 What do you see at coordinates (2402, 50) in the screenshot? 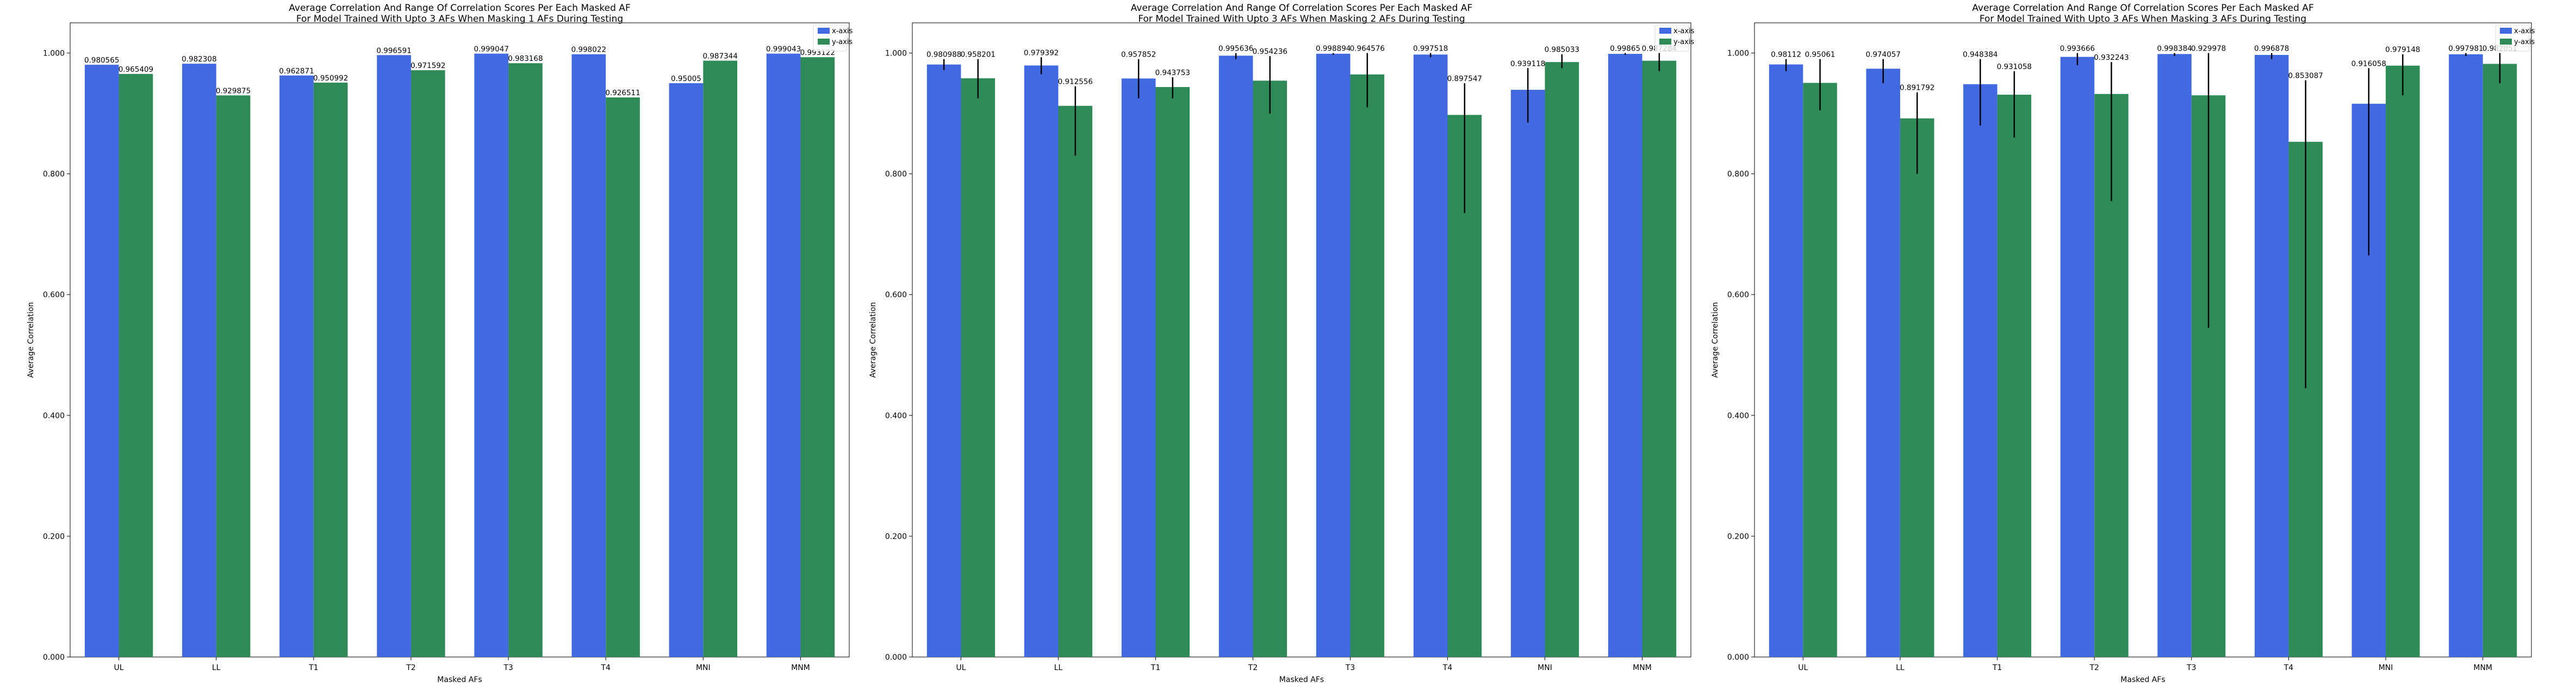
I see `value-label-y-axis-MNI: 0.979148` at bounding box center [2402, 50].